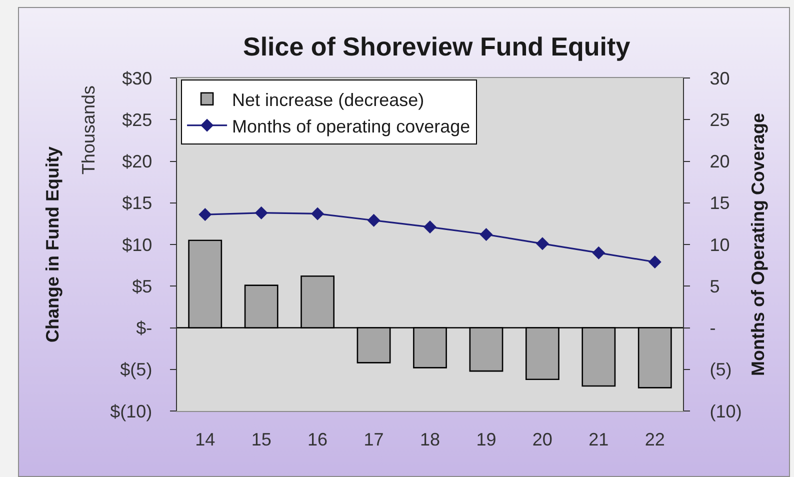  I want to click on y2-axis-title: Months of Operating Coverage, so click(758, 244).